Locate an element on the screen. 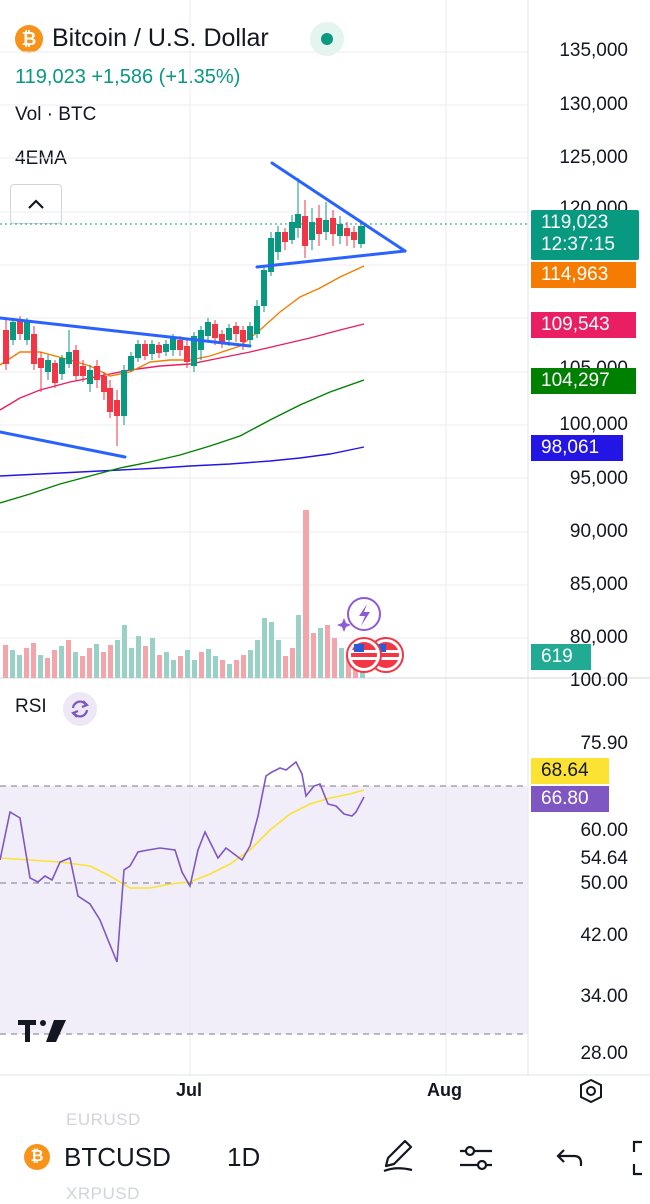 This screenshot has width=650, height=1204. rsi-refresh-button is located at coordinates (80, 709).